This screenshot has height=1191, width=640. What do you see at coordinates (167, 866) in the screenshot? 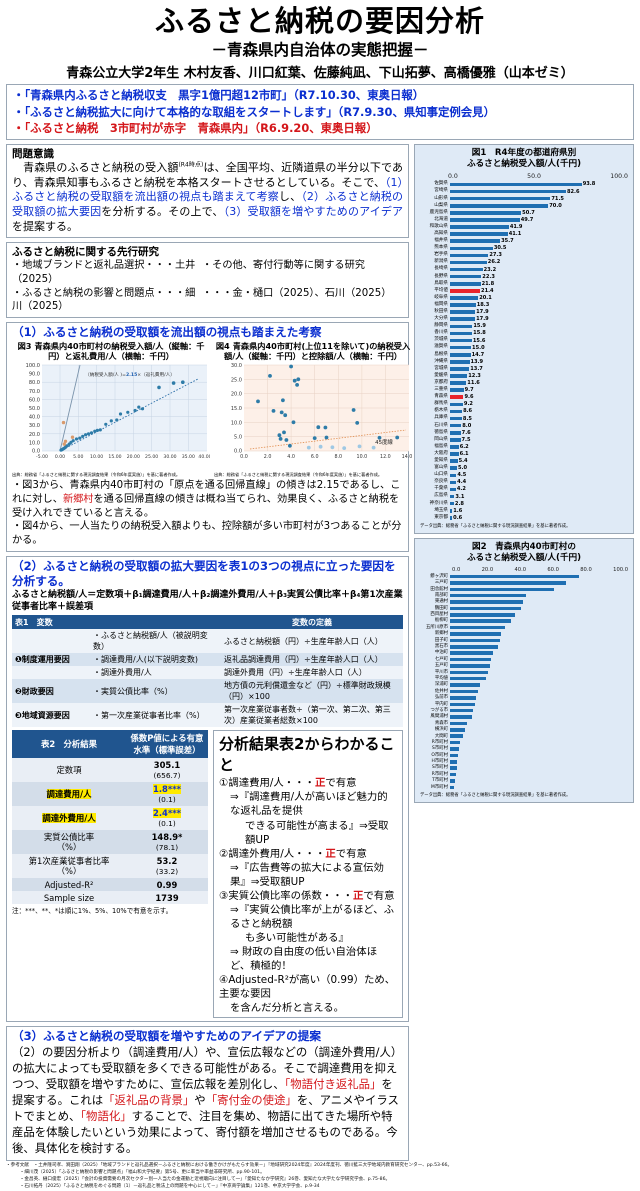
I see `cell-coef: 53.2 (33.2)` at bounding box center [167, 866].